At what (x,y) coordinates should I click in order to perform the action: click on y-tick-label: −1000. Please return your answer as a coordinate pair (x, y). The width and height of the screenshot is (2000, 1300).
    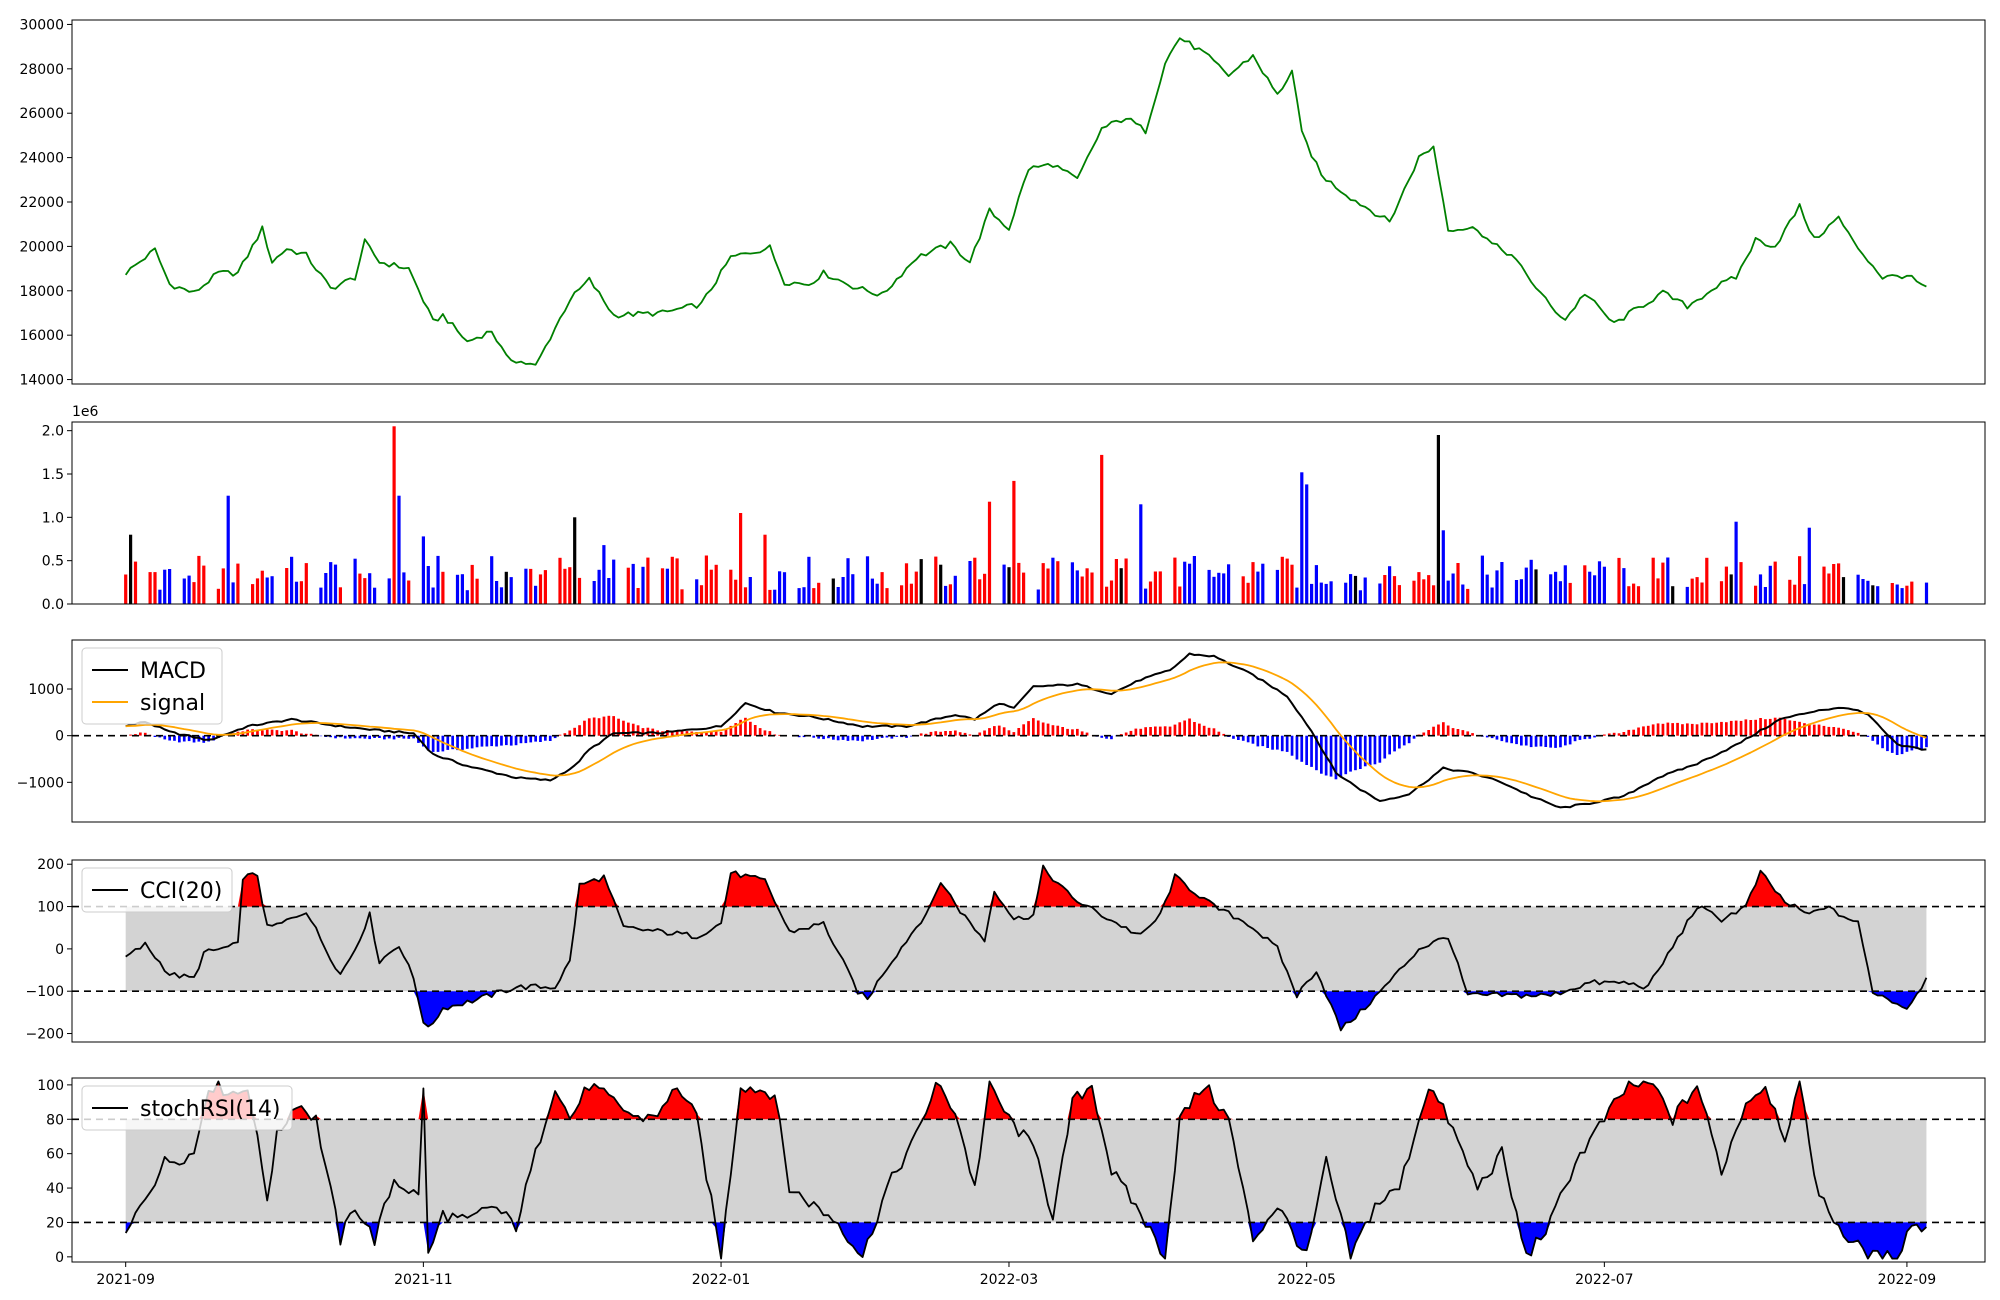
    Looking at the image, I should click on (40, 783).